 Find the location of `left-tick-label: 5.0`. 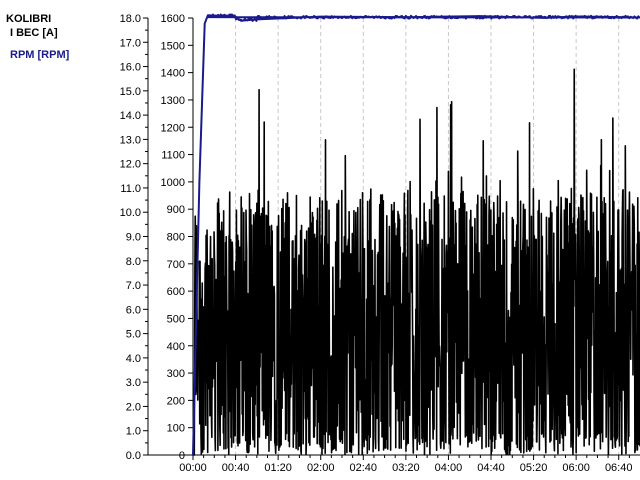

left-tick-label: 5.0 is located at coordinates (133, 335).